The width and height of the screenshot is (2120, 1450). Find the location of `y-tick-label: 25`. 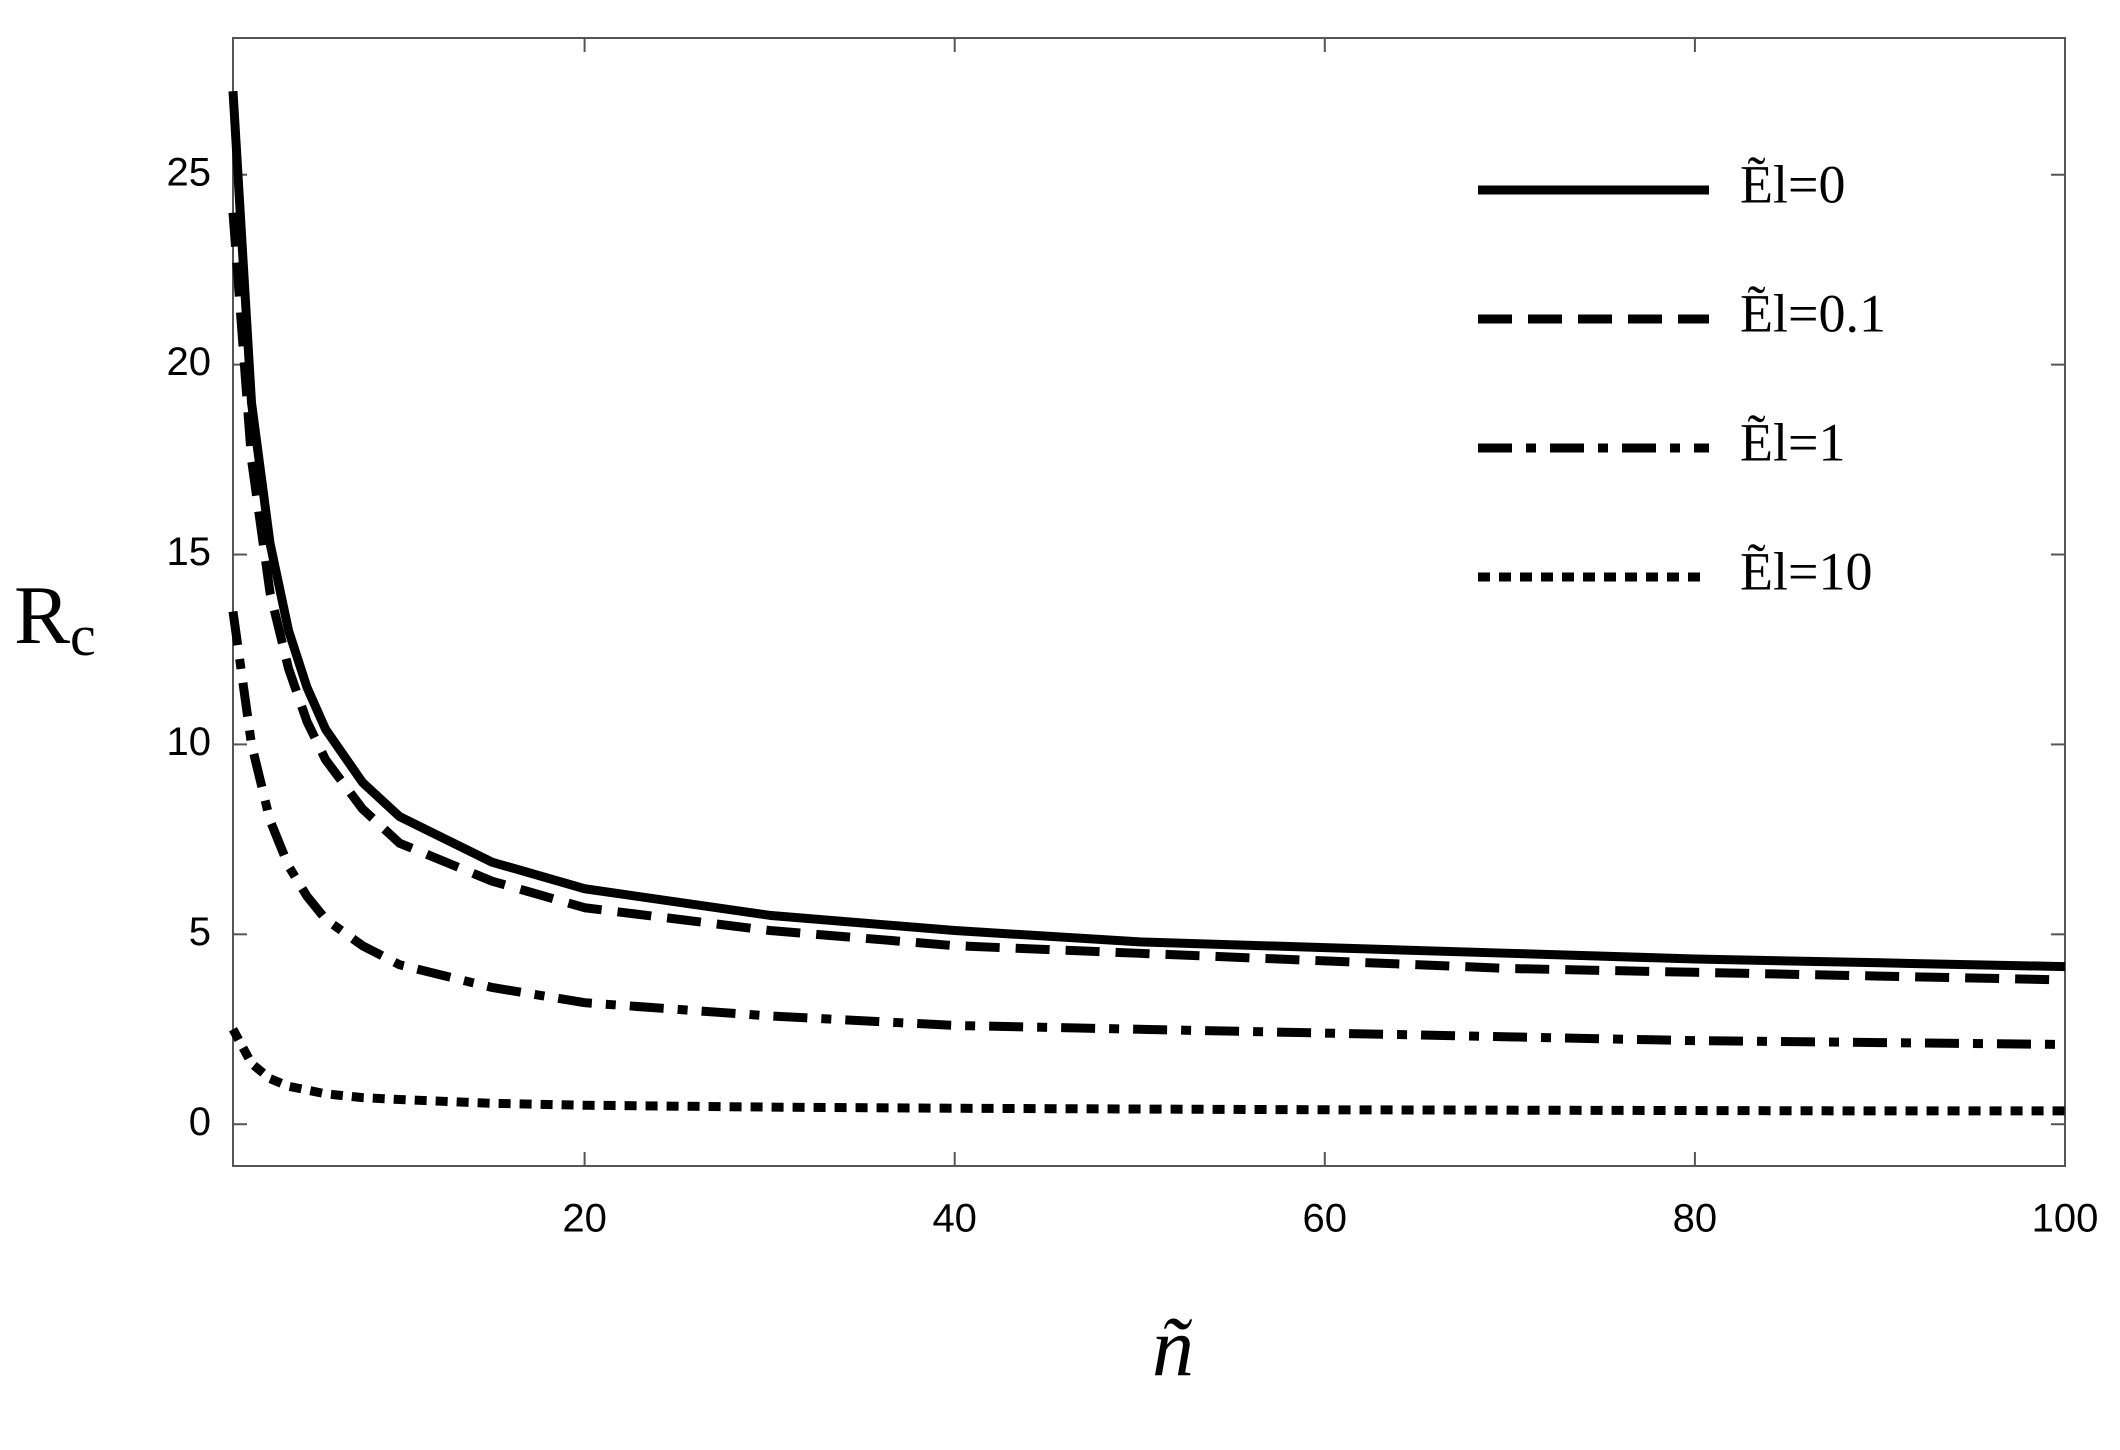

y-tick-label: 25 is located at coordinates (189, 172).